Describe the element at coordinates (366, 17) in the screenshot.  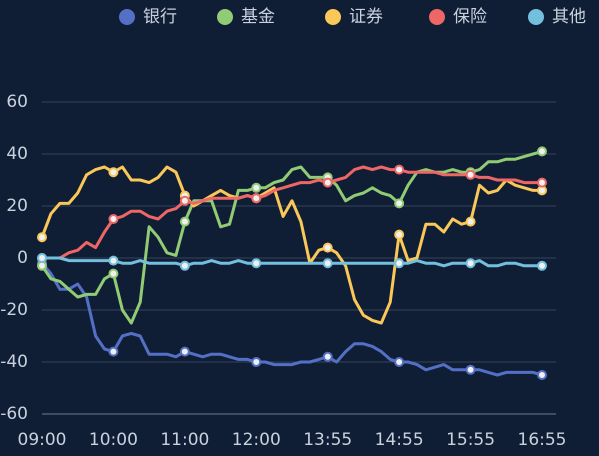
I see `legend-label: 证券` at that location.